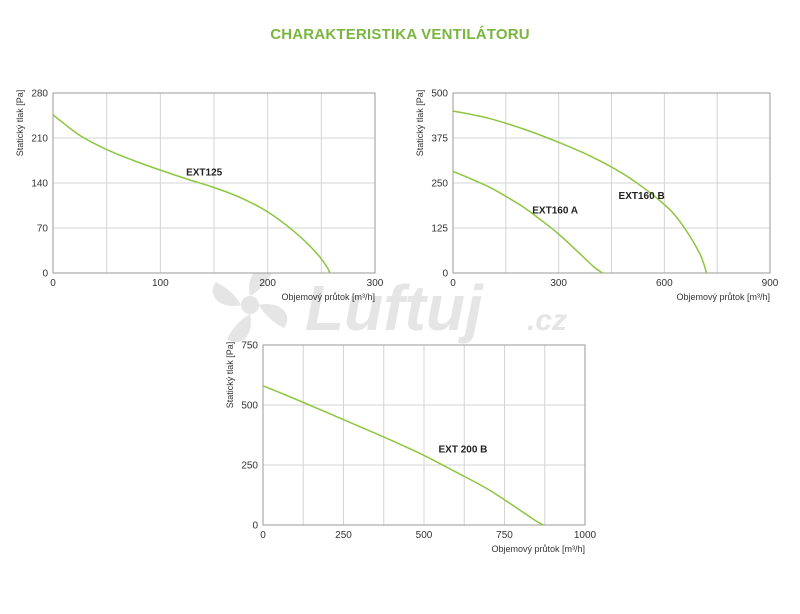 The height and width of the screenshot is (614, 800). Describe the element at coordinates (642, 196) in the screenshot. I see `series-label: EXT160 B` at that location.